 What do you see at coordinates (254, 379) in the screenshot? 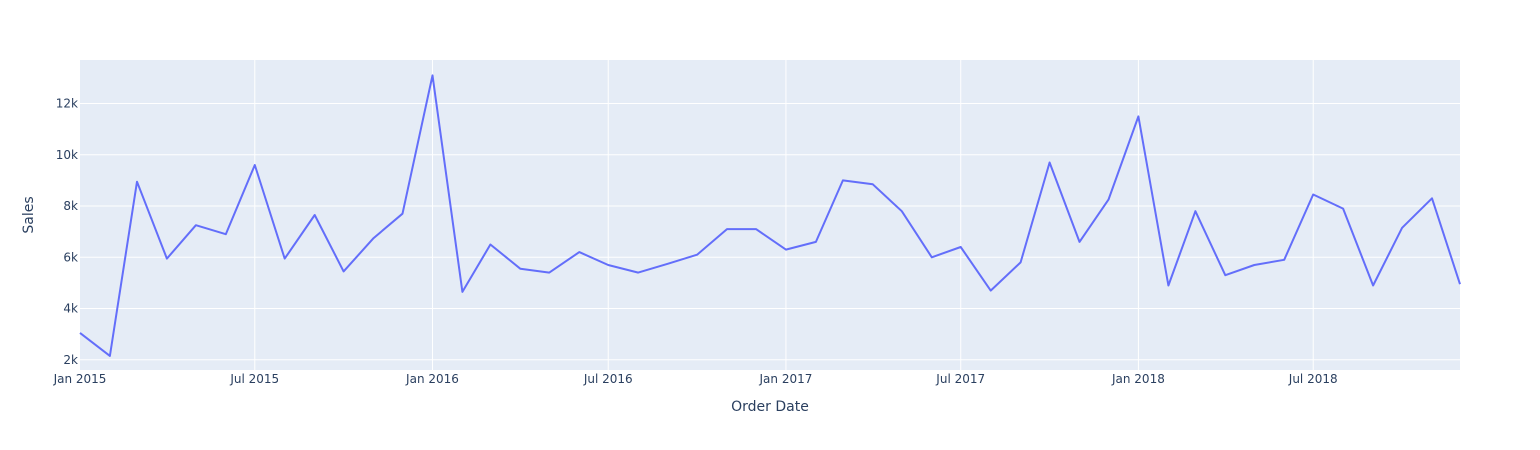
I see `x-tick-label: Jul 2015` at bounding box center [254, 379].